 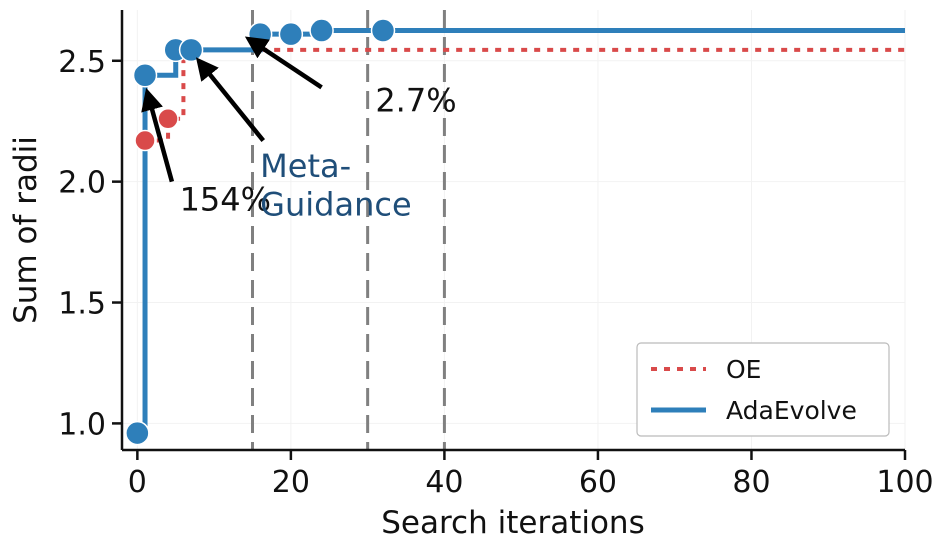 I want to click on annotation-text-3: Guidance, so click(x=335, y=204).